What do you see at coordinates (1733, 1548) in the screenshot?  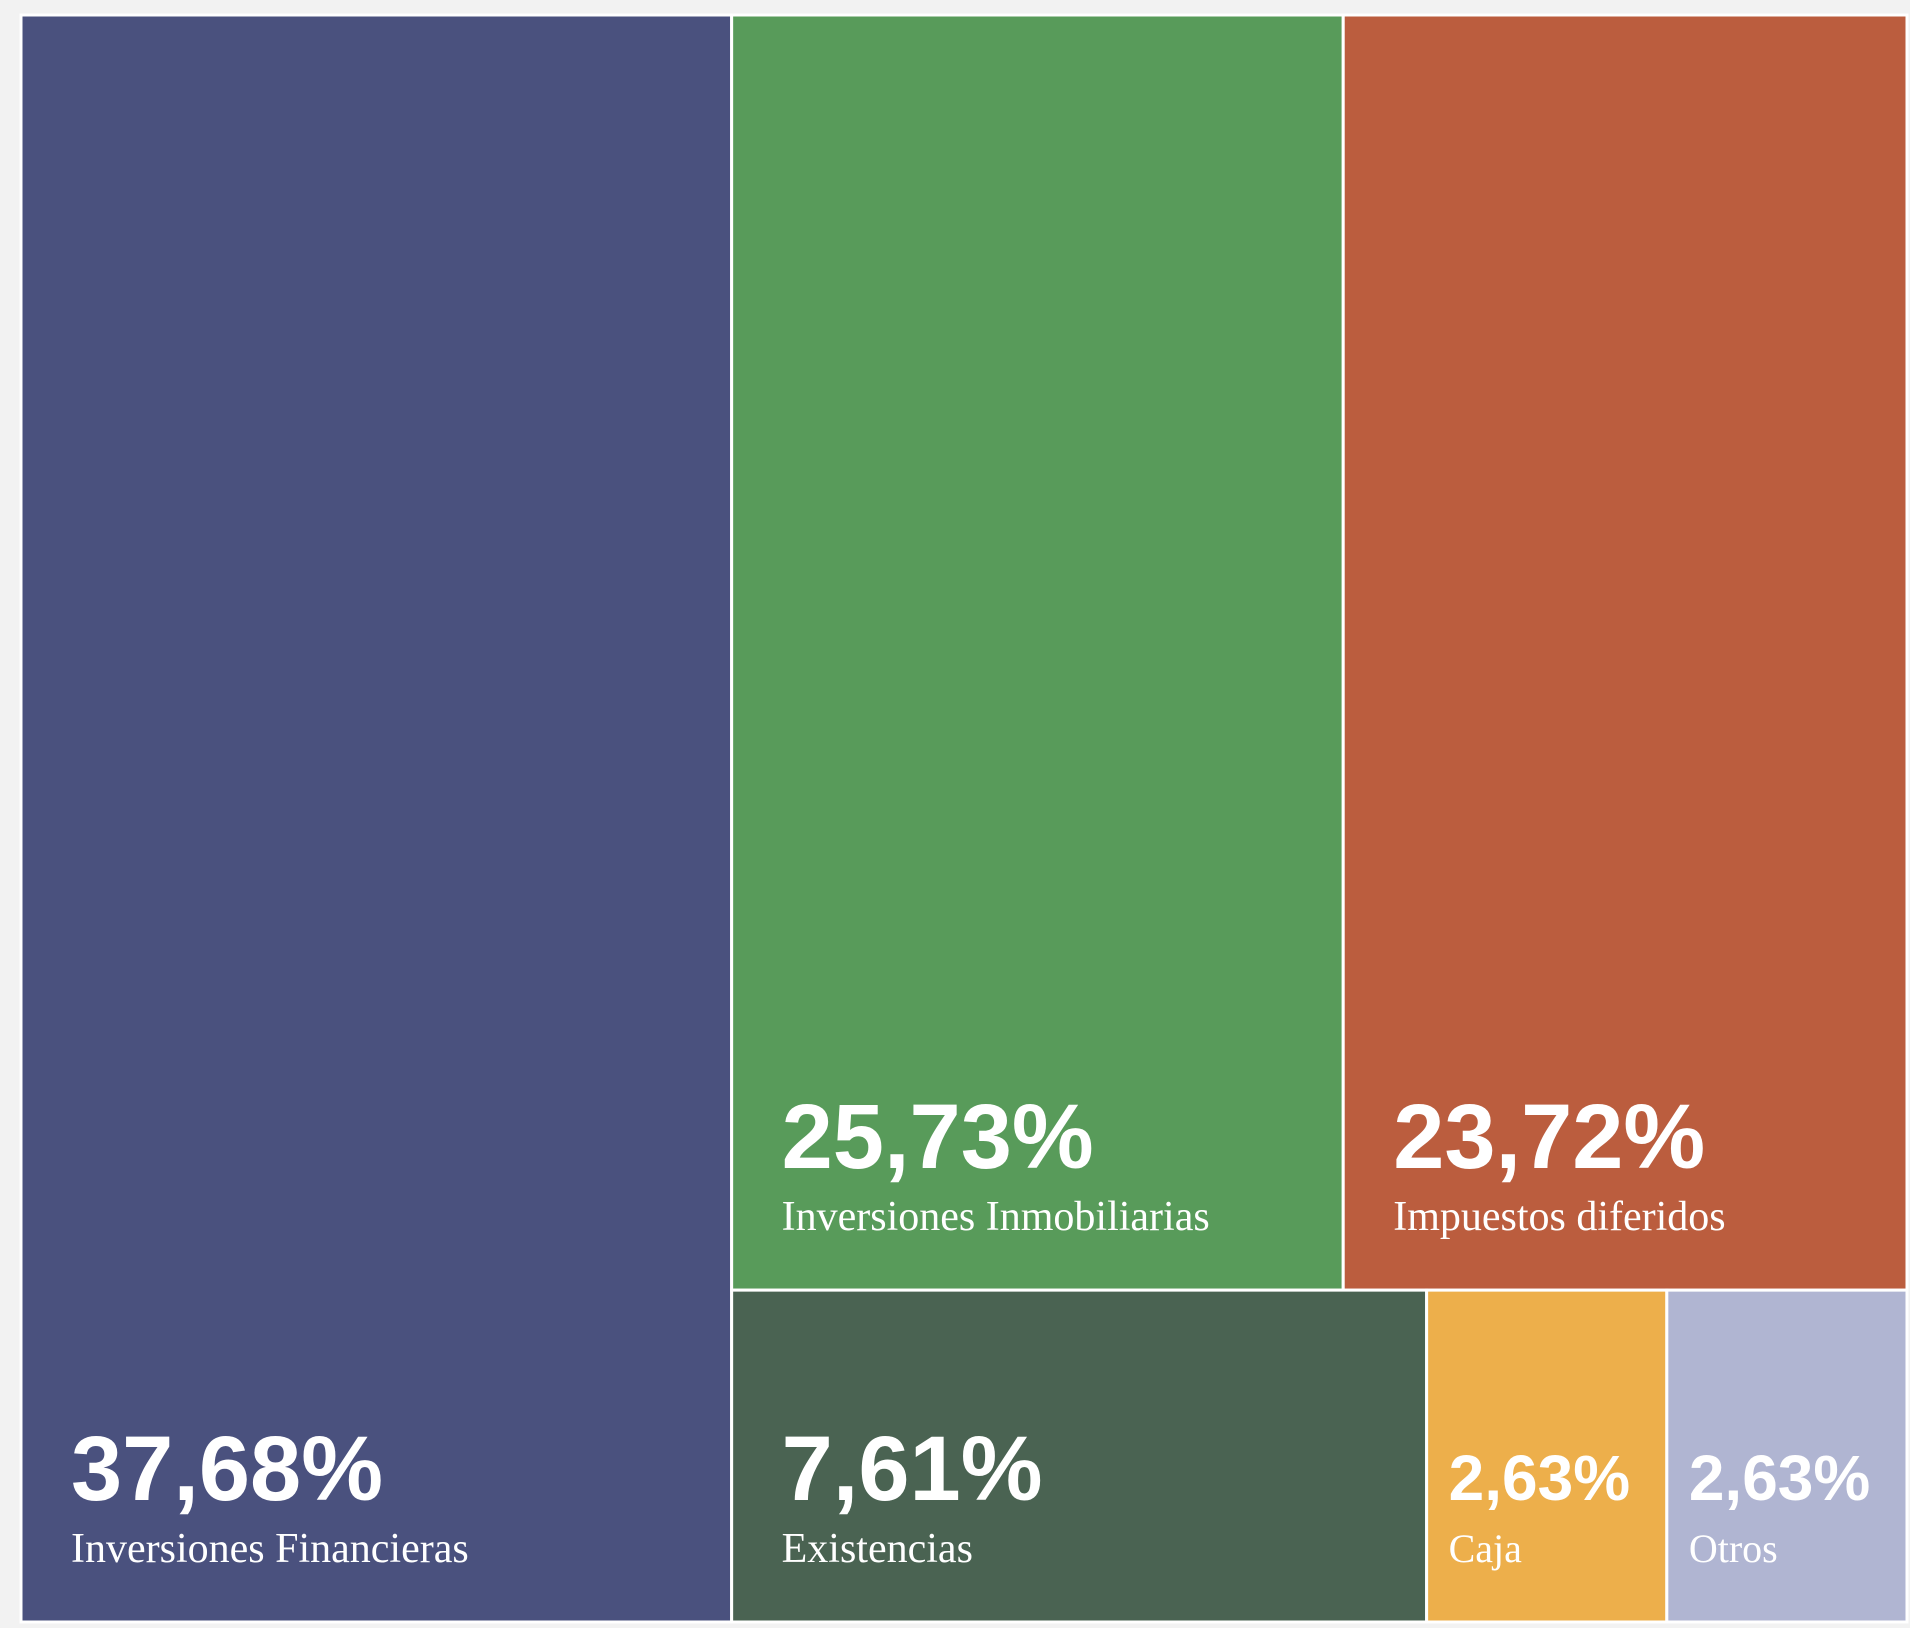 I see `category-label: Otros` at bounding box center [1733, 1548].